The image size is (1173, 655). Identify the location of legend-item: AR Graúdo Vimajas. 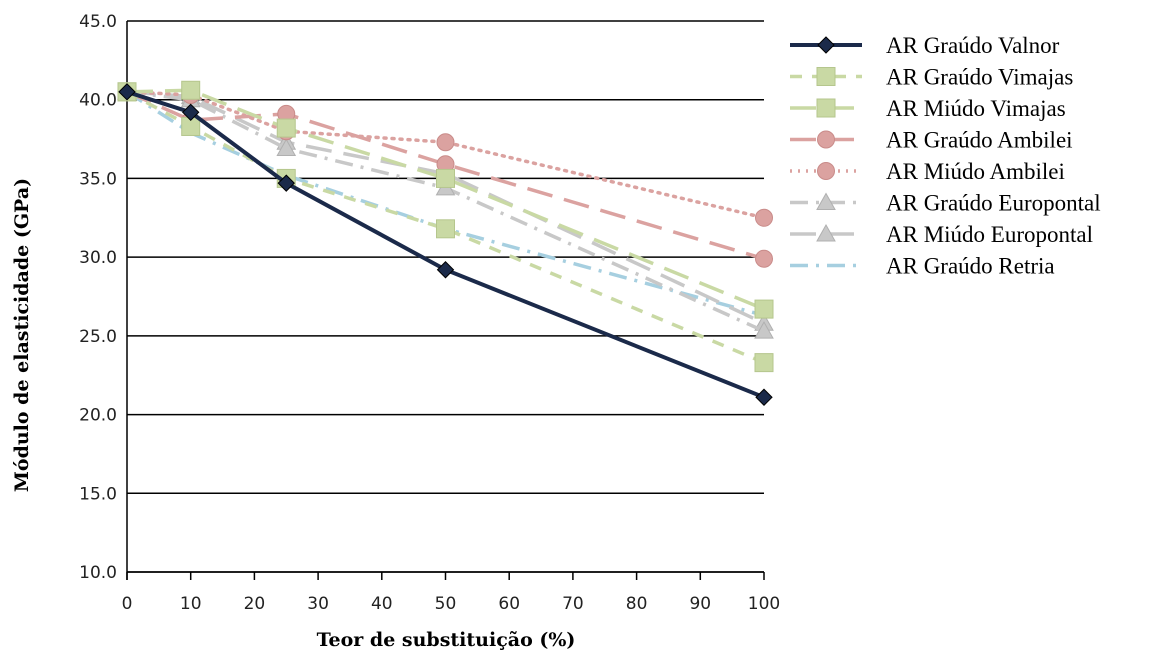
(931, 77).